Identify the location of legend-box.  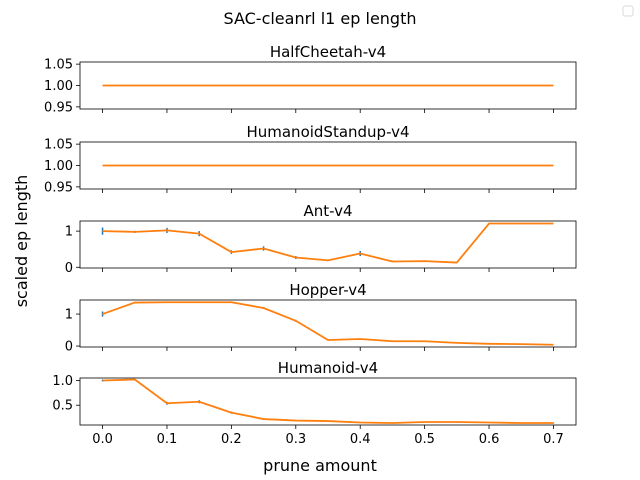
(628, 11).